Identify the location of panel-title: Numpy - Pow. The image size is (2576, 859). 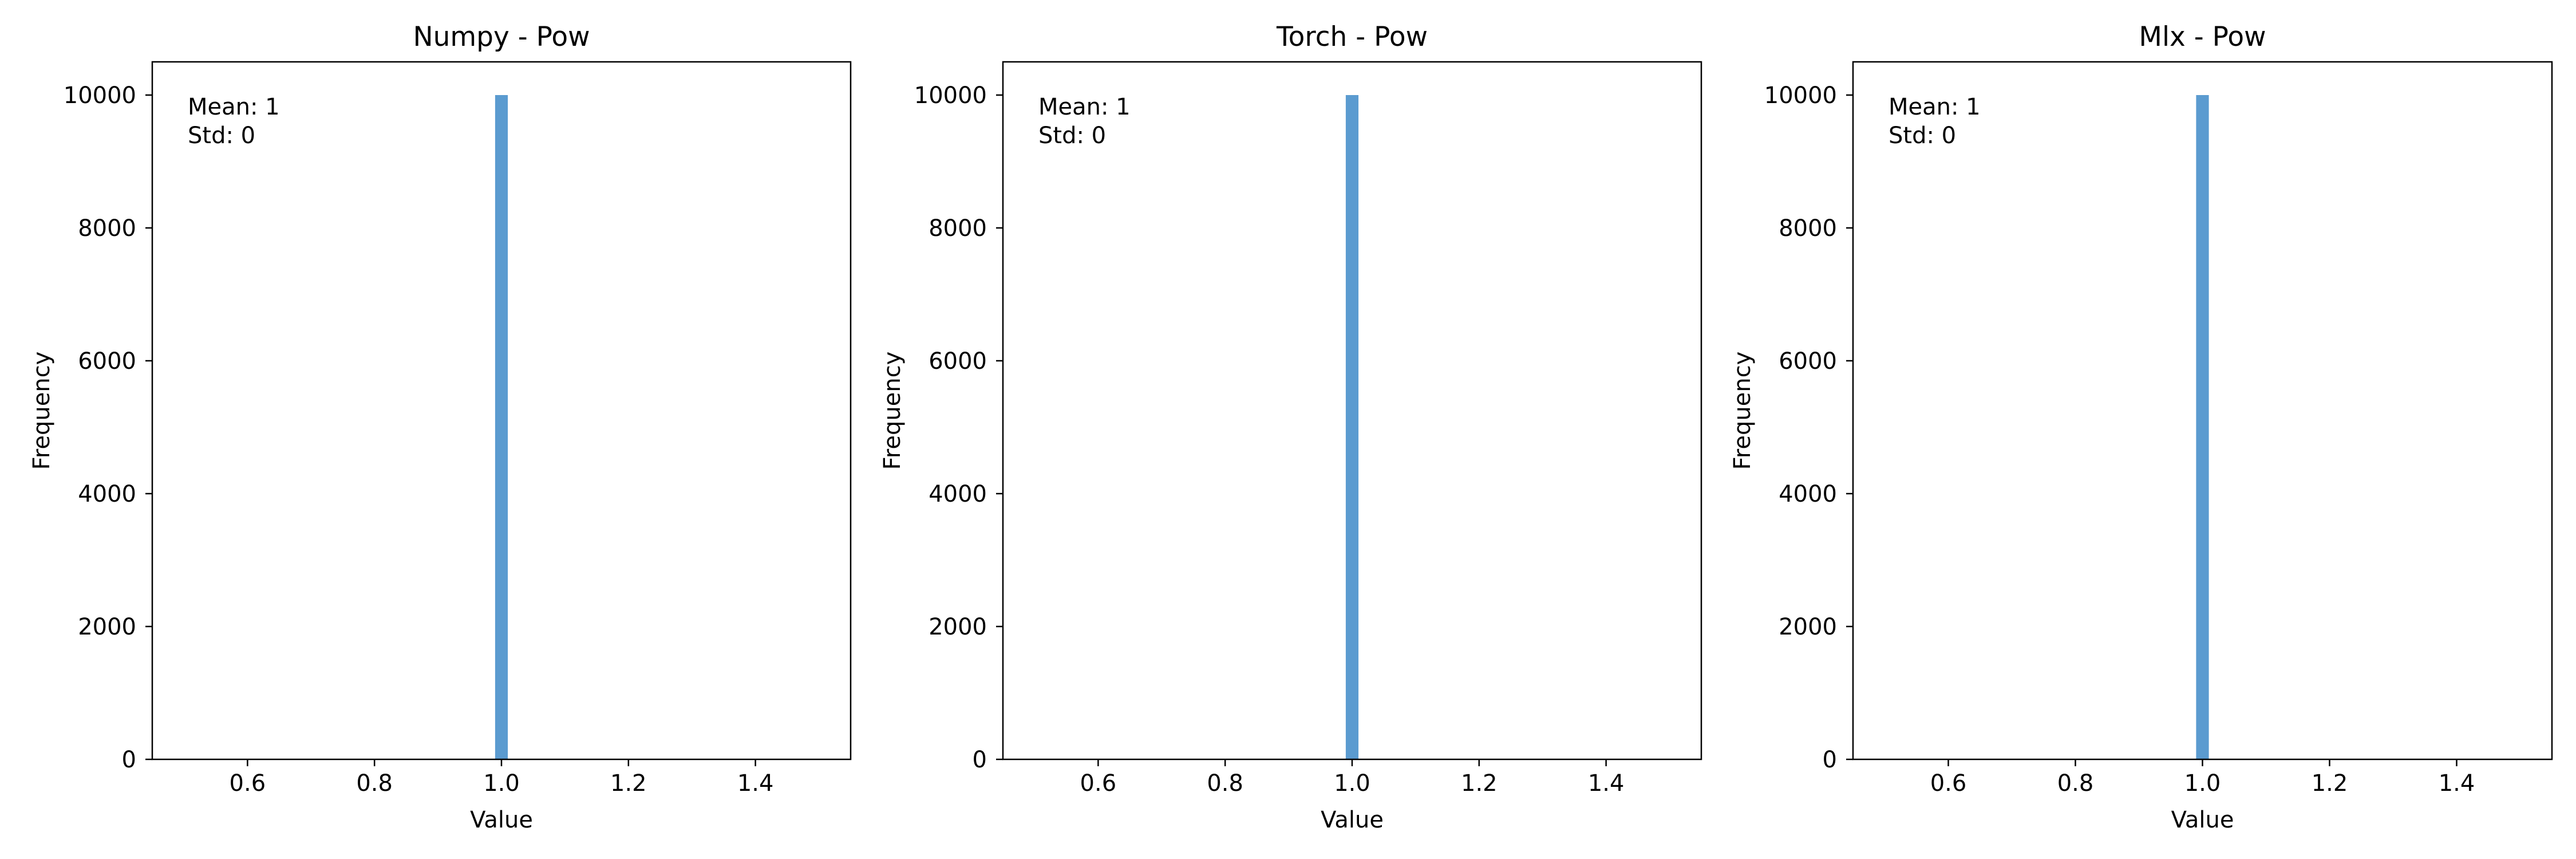
(501, 37).